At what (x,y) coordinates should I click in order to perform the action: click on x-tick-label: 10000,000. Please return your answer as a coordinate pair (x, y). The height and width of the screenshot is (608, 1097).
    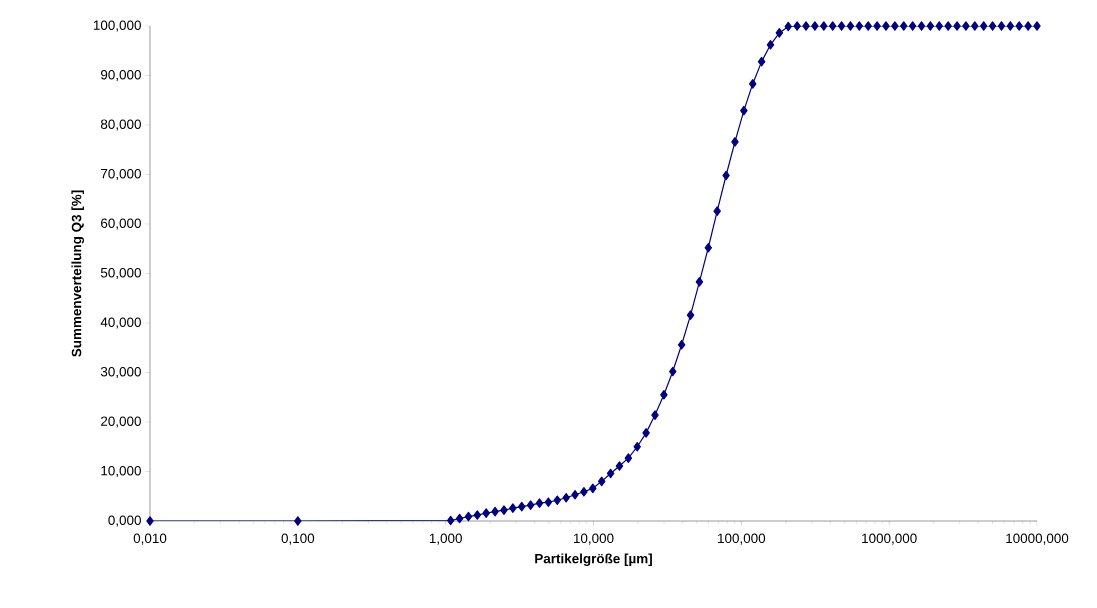
    Looking at the image, I should click on (1037, 539).